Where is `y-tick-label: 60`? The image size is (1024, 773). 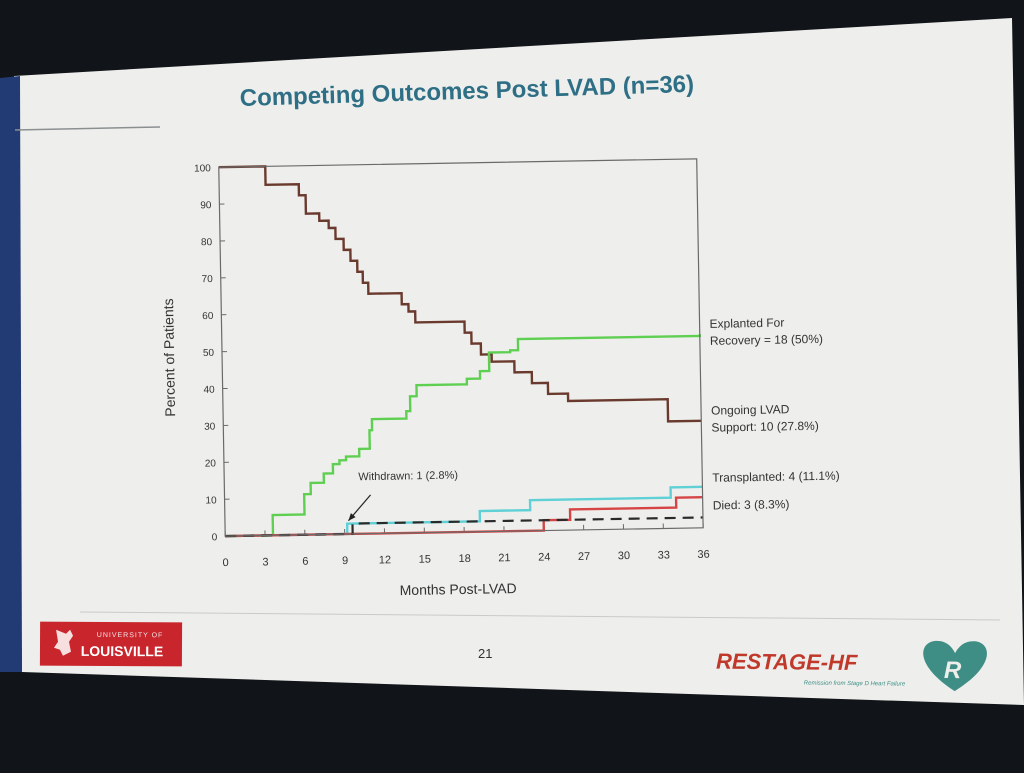 y-tick-label: 60 is located at coordinates (208, 316).